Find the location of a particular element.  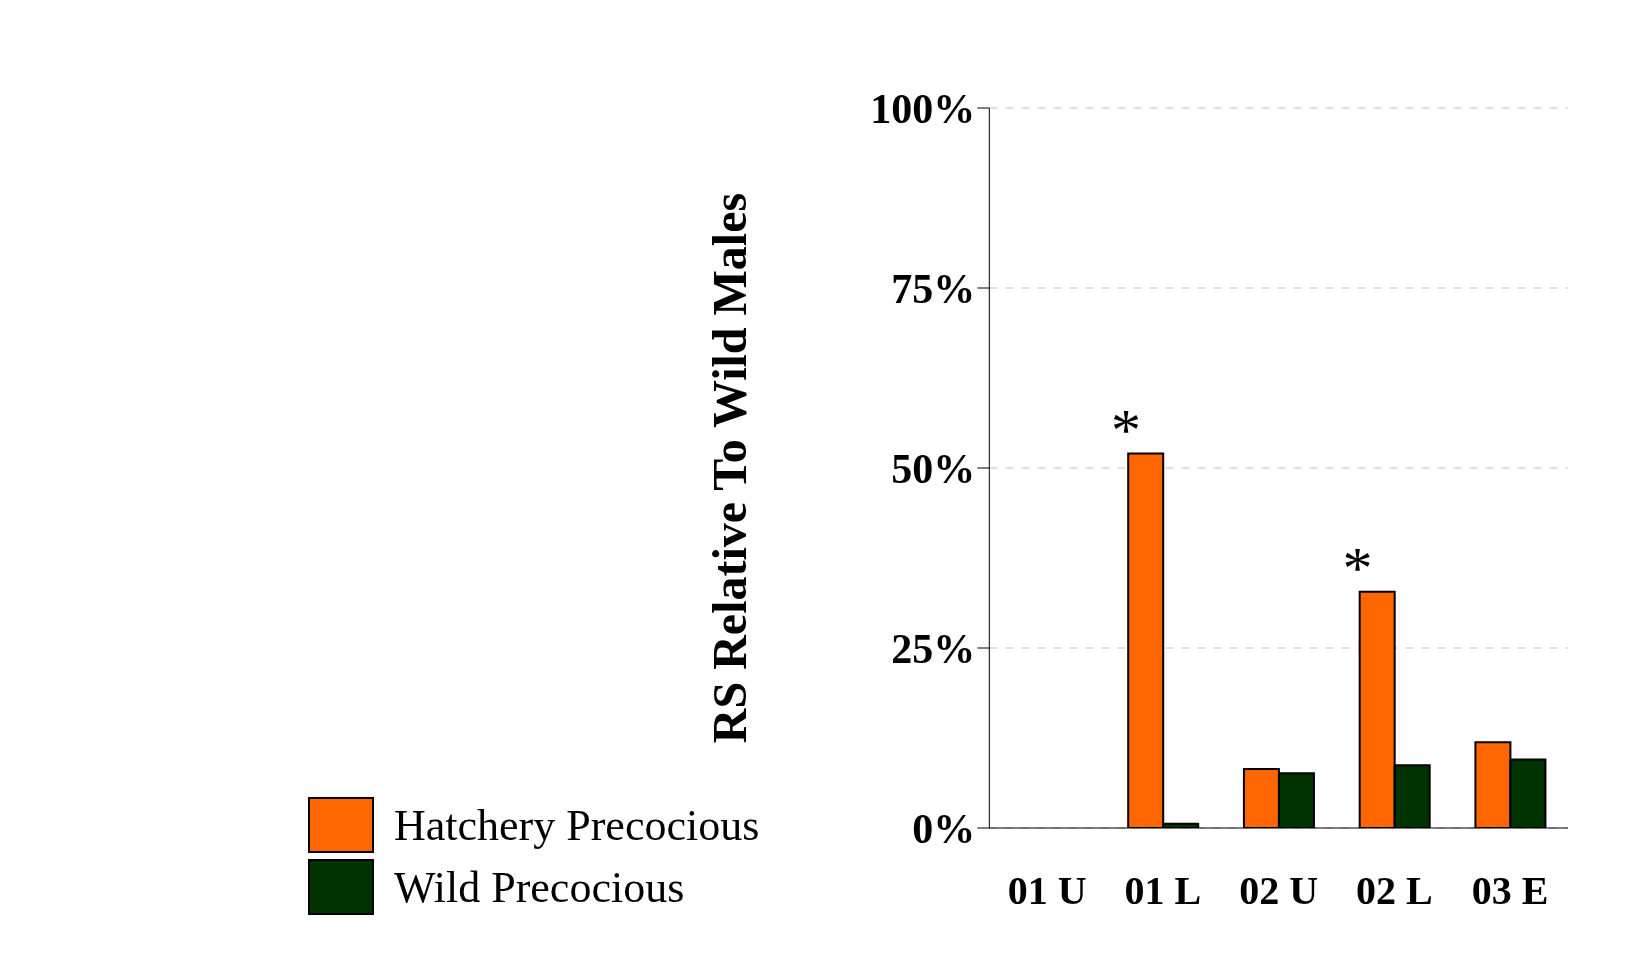

legend-label: Wild Precocious is located at coordinates (539, 887).